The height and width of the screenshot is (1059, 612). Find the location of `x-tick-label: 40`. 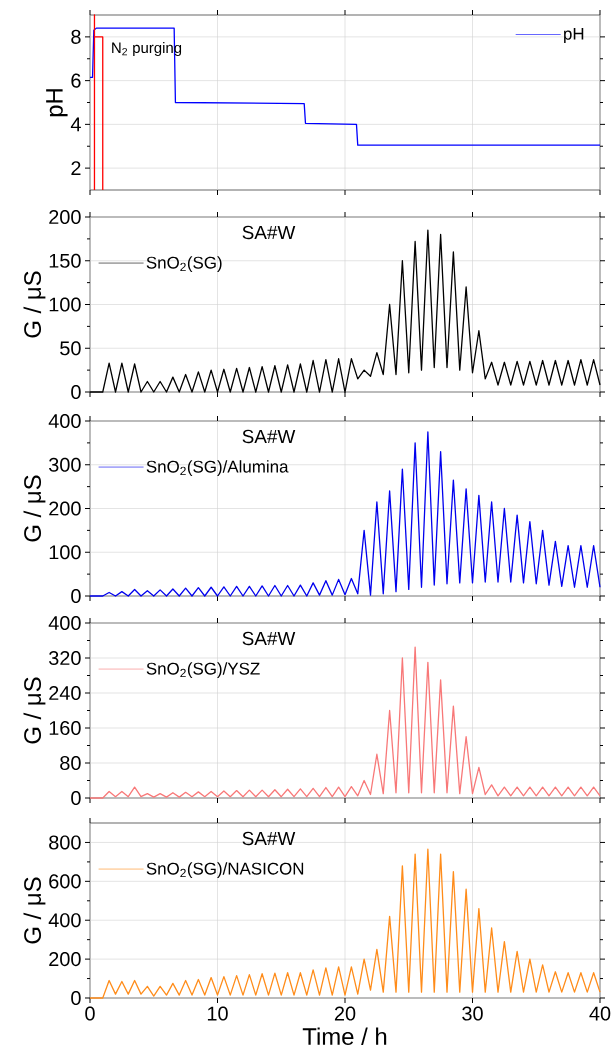

x-tick-label: 40 is located at coordinates (600, 1013).